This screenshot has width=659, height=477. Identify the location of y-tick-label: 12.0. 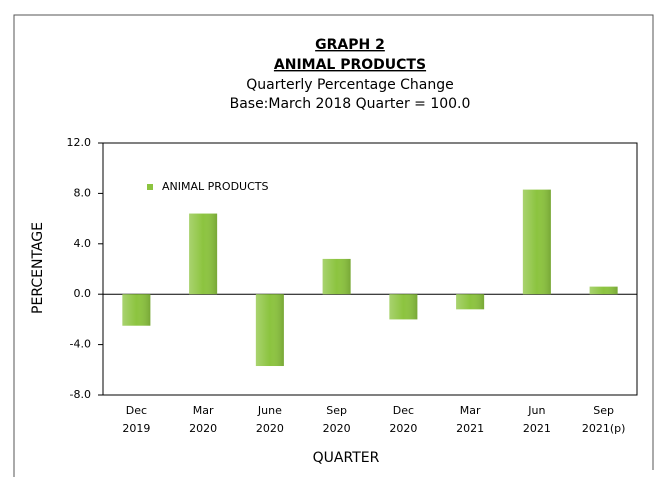
(79, 142).